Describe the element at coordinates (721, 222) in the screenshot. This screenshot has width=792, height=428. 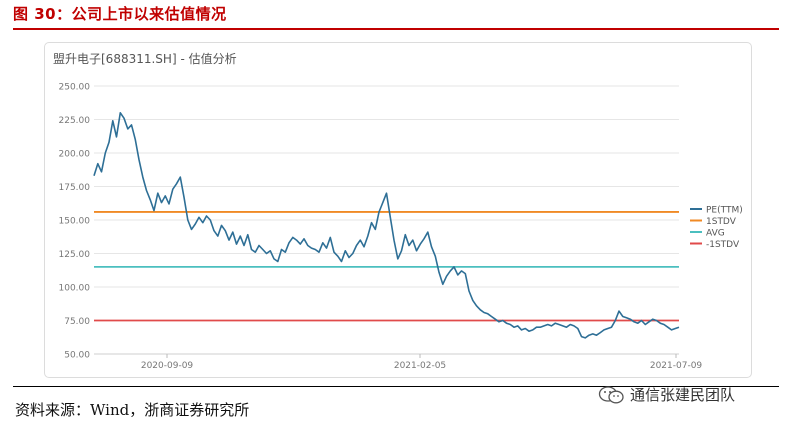
I see `legend-label: 1STDV` at that location.